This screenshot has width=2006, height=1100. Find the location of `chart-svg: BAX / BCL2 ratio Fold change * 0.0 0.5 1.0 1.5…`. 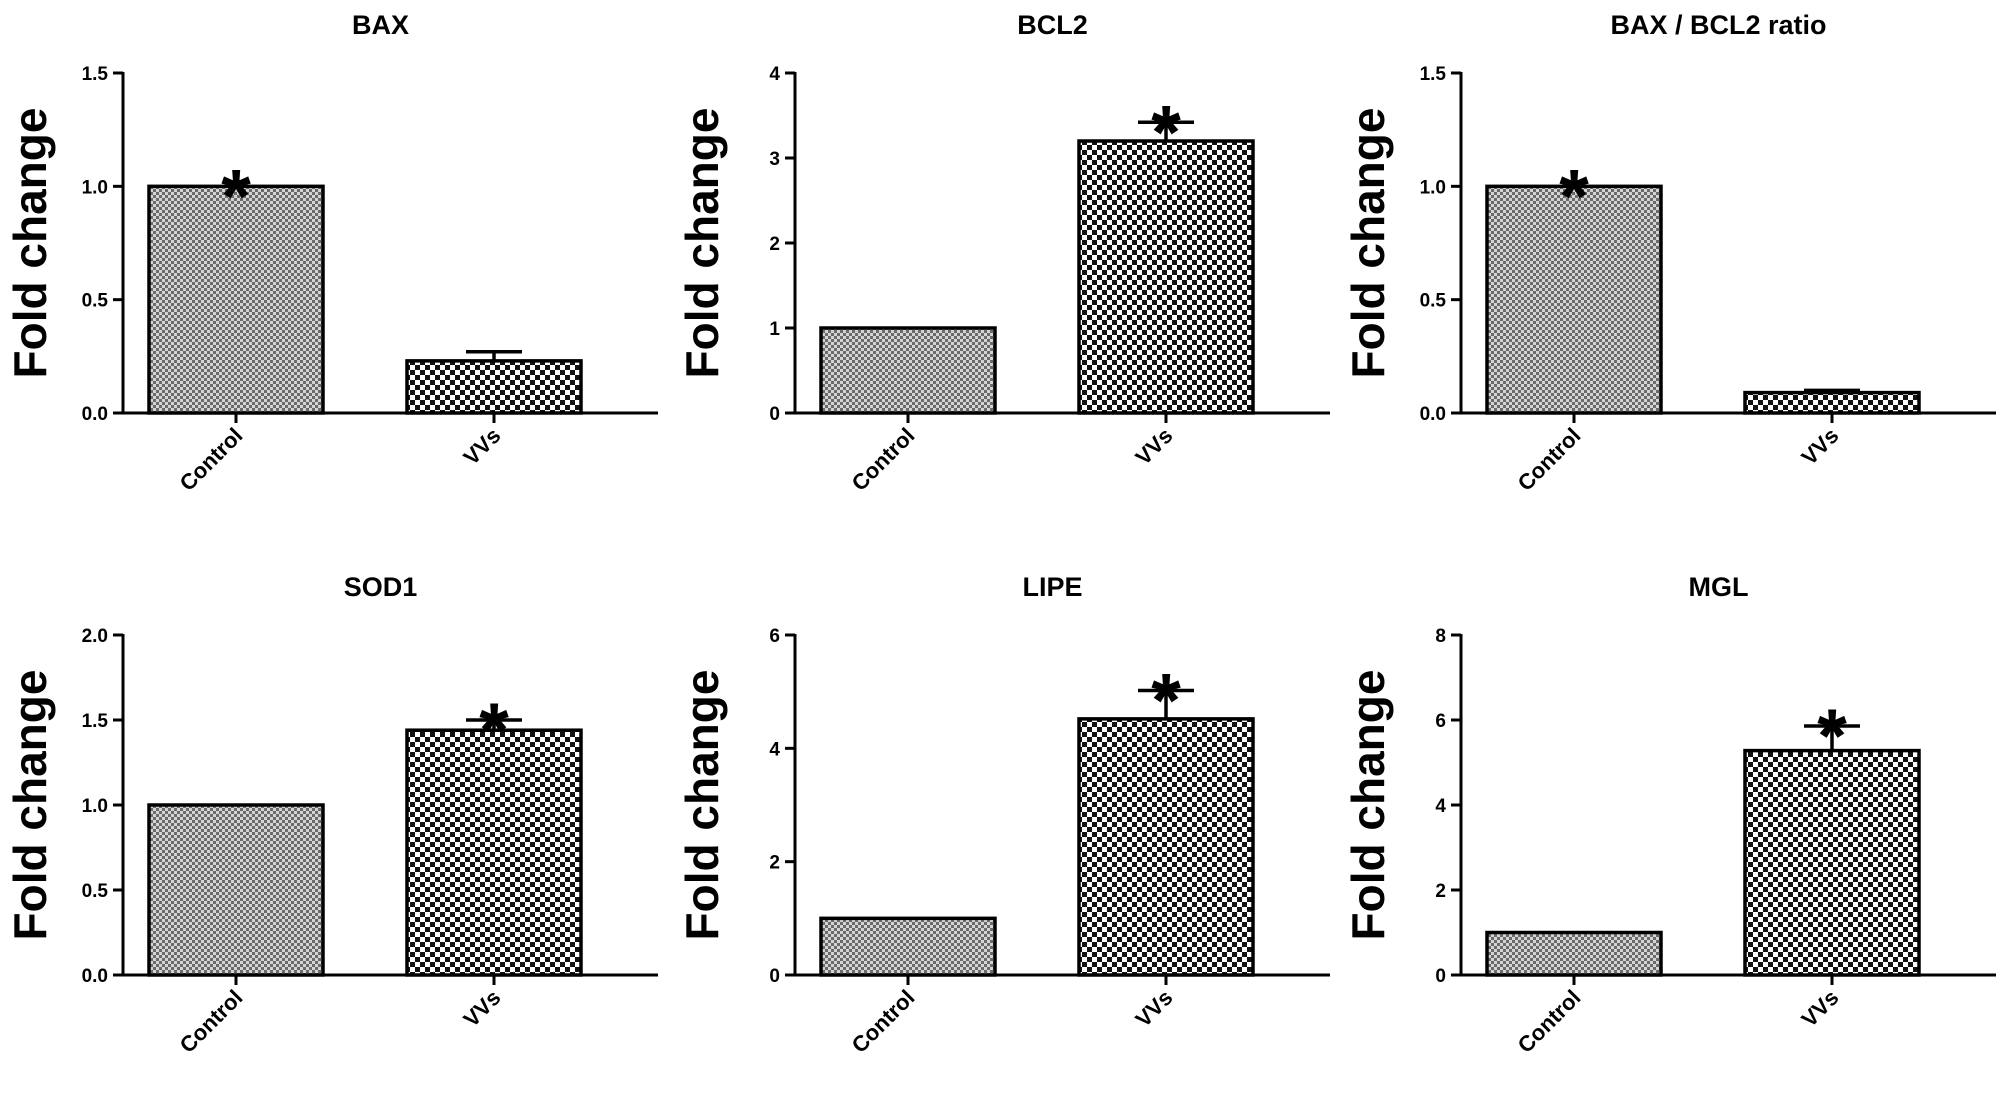

chart-svg: BAX / BCL2 ratio Fold change * 0.0 0.5 1.0 1.5… is located at coordinates (1669, 253).